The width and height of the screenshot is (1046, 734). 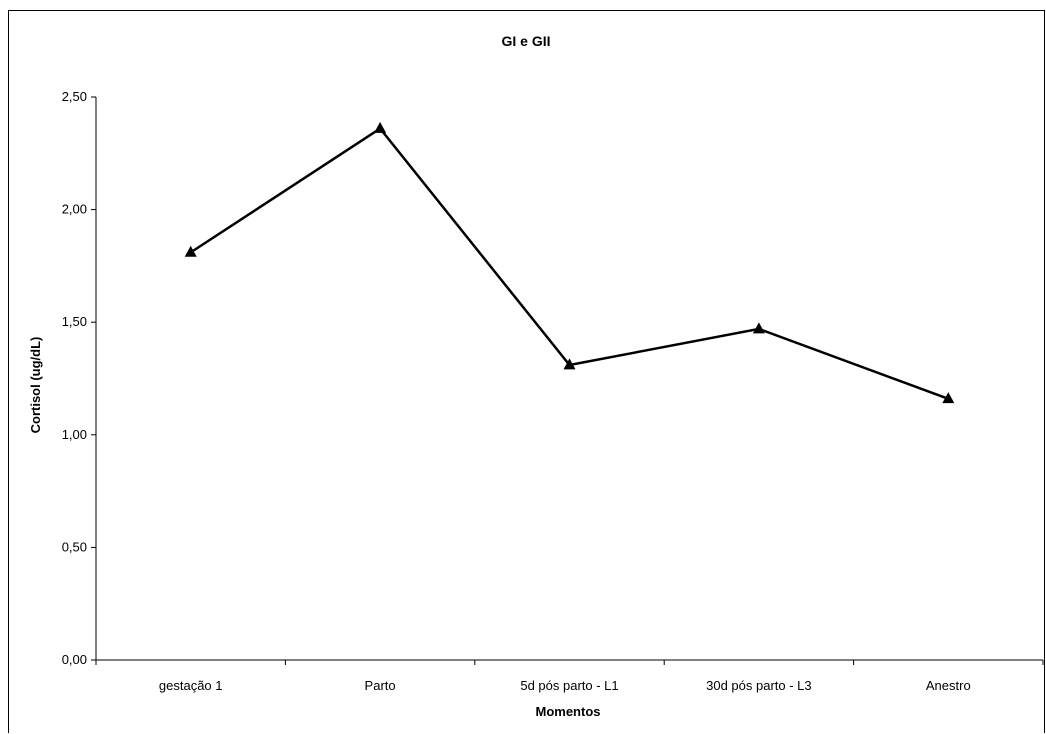 What do you see at coordinates (191, 685) in the screenshot?
I see `x-tick-label: gestação 1` at bounding box center [191, 685].